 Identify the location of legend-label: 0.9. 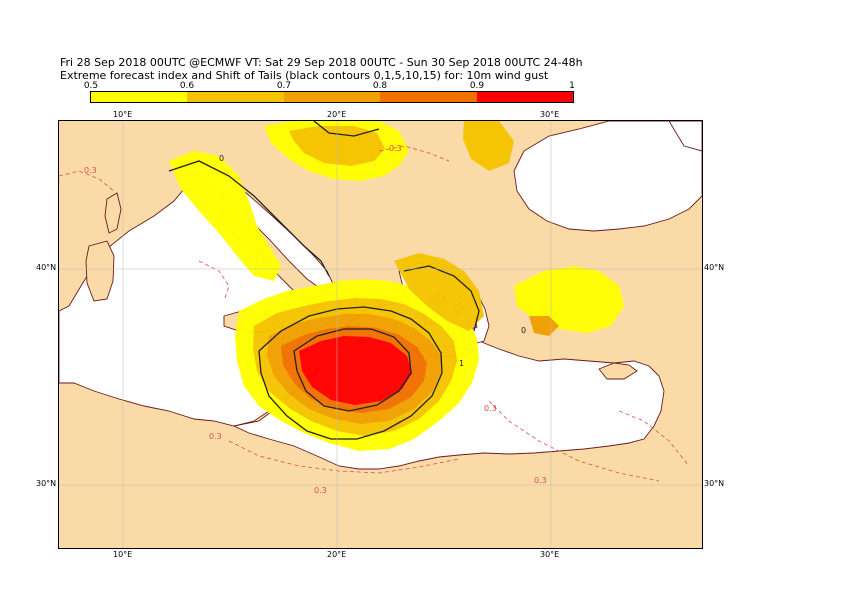
(477, 86).